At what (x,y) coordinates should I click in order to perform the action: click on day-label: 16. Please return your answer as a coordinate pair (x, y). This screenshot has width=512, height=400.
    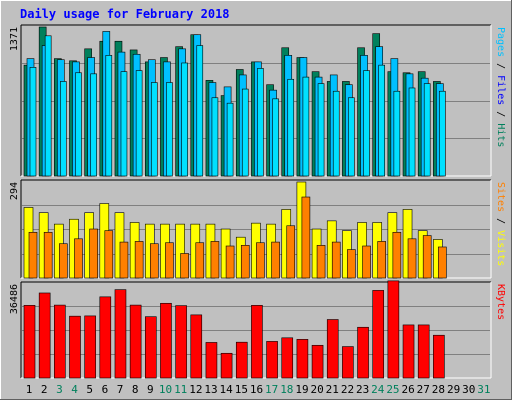
    Looking at the image, I should click on (256, 389).